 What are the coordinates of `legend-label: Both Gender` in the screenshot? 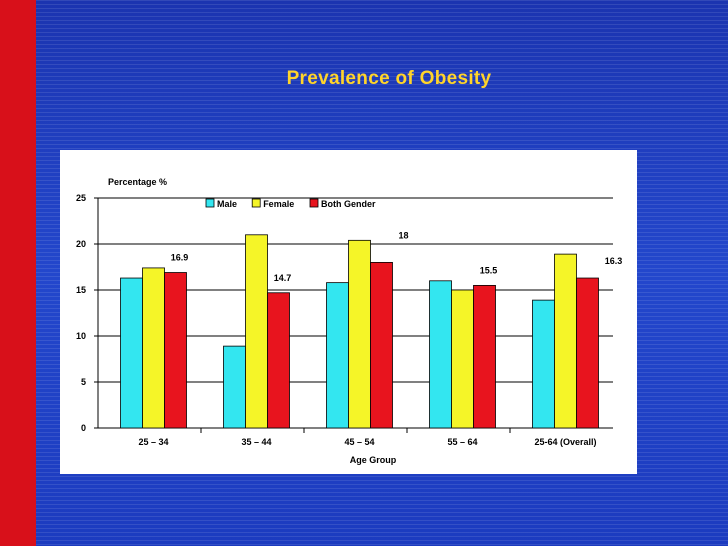 It's located at (348, 204).